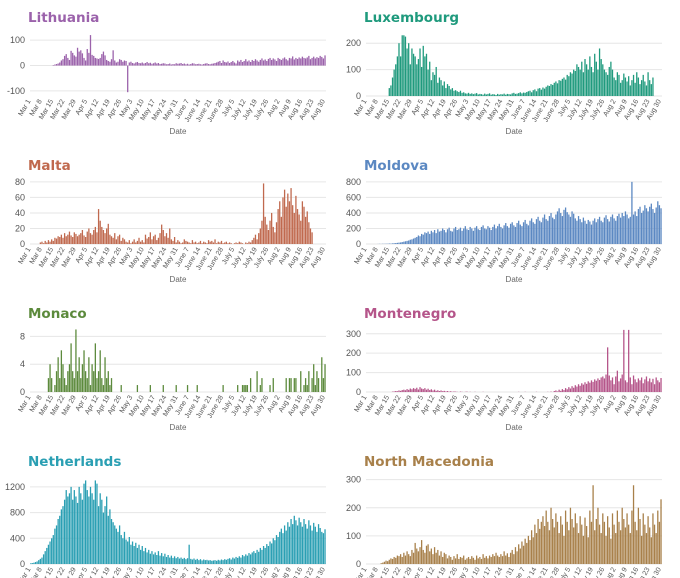  Describe the element at coordinates (551, 572) in the screenshot. I see `x-tick-label: June 28` at that location.